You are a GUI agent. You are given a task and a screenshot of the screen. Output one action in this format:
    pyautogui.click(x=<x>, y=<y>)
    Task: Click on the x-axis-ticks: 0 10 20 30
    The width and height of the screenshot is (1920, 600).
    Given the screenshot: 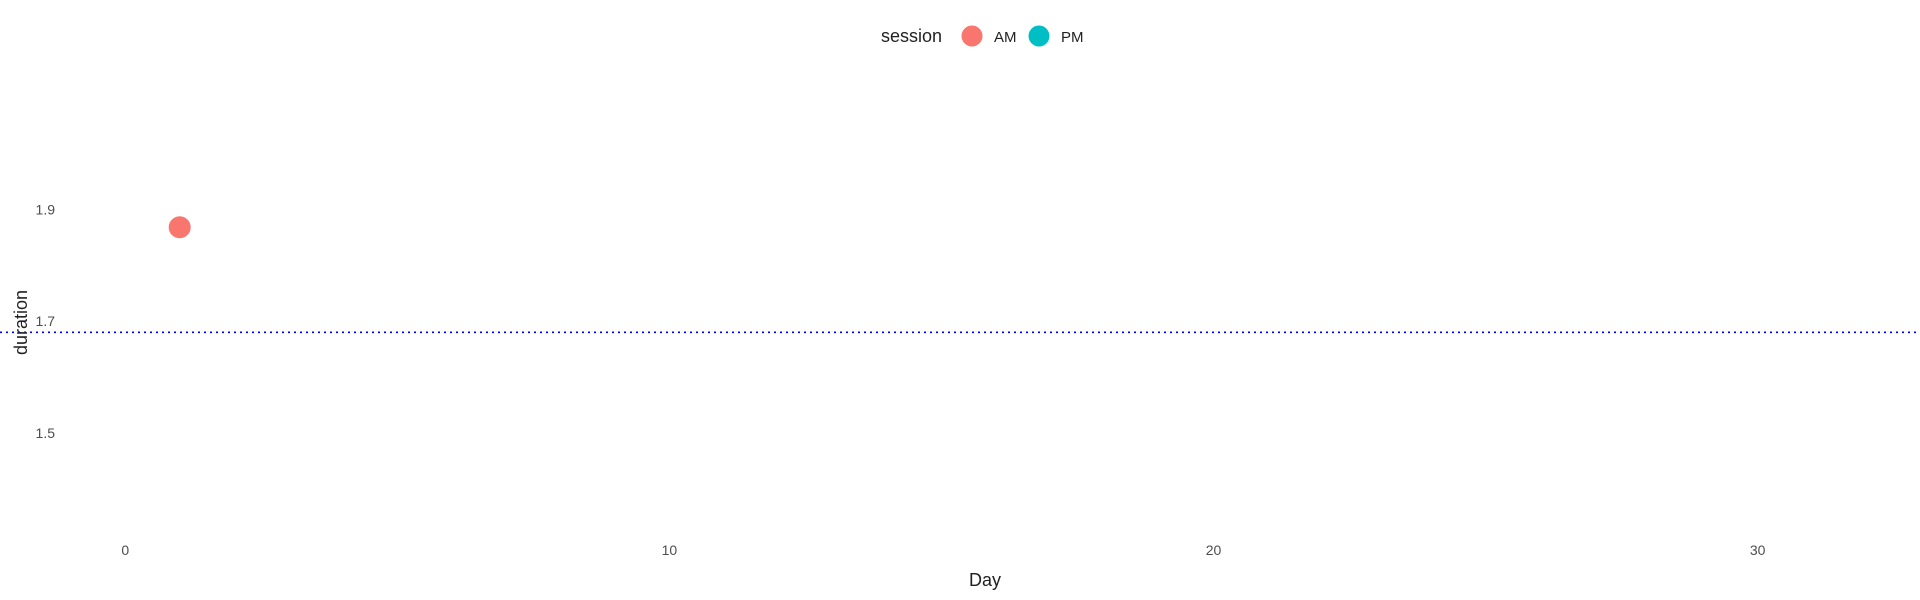 What is the action you would take?
    pyautogui.click(x=943, y=550)
    